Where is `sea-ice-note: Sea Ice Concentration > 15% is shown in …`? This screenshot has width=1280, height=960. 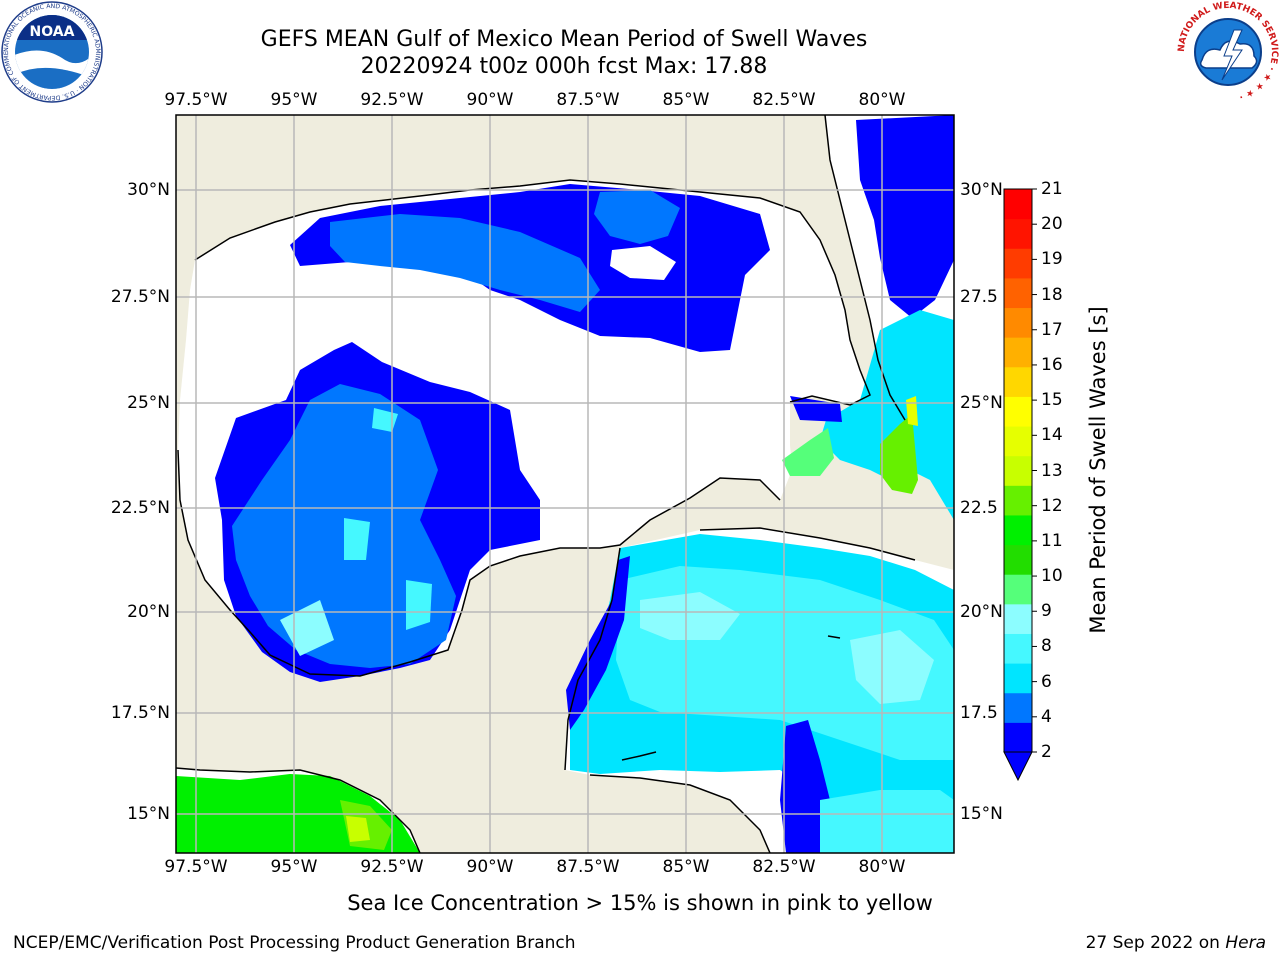
sea-ice-note: Sea Ice Concentration > 15% is shown in … is located at coordinates (640, 903).